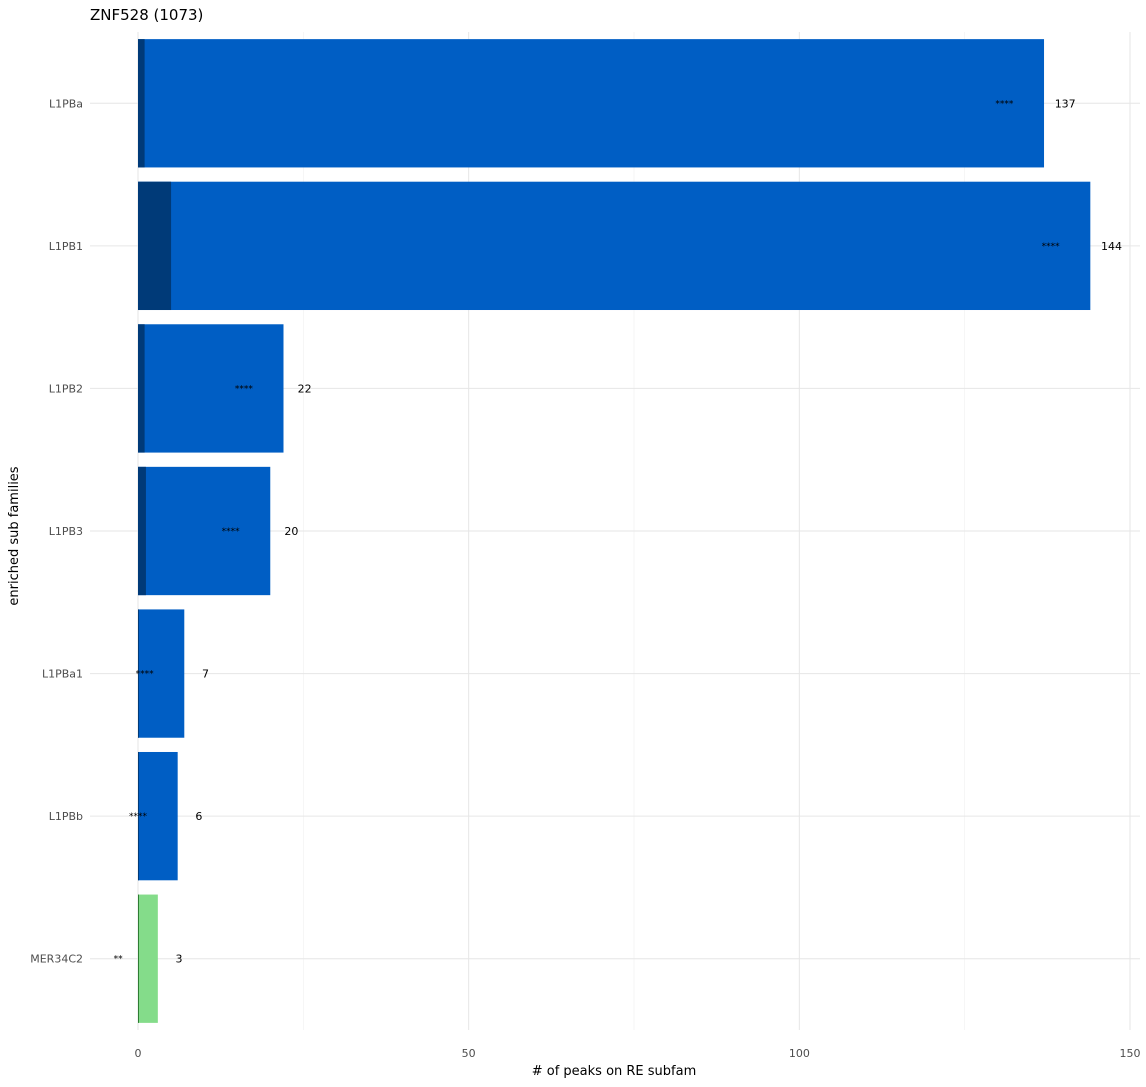 This screenshot has height=1087, width=1146. Describe the element at coordinates (66, 531) in the screenshot. I see `y-tick-label: L1PB3` at that location.